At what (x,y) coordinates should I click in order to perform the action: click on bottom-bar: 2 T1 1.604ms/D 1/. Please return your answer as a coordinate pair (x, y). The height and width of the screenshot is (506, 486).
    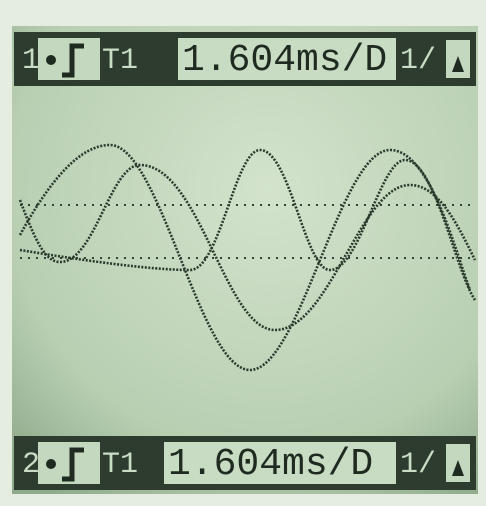
    Looking at the image, I should click on (245, 463).